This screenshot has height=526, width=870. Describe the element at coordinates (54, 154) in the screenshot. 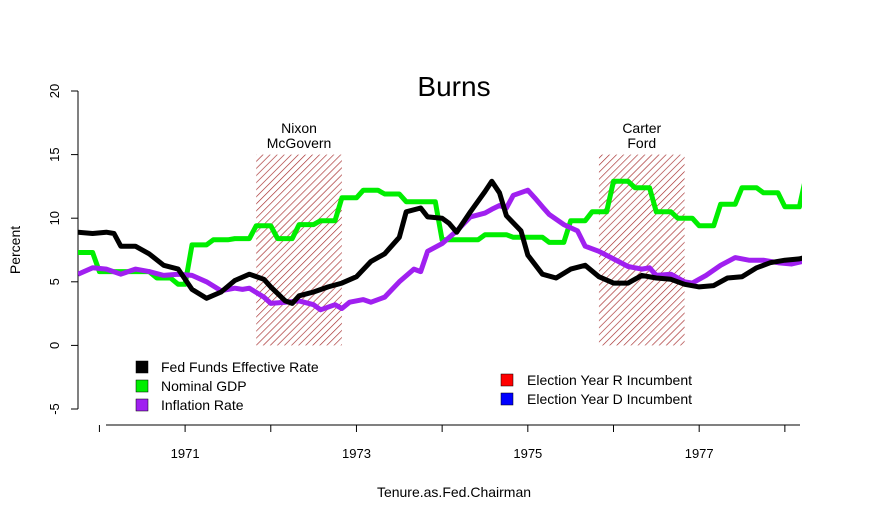

I see `y-tick-label: 15` at that location.